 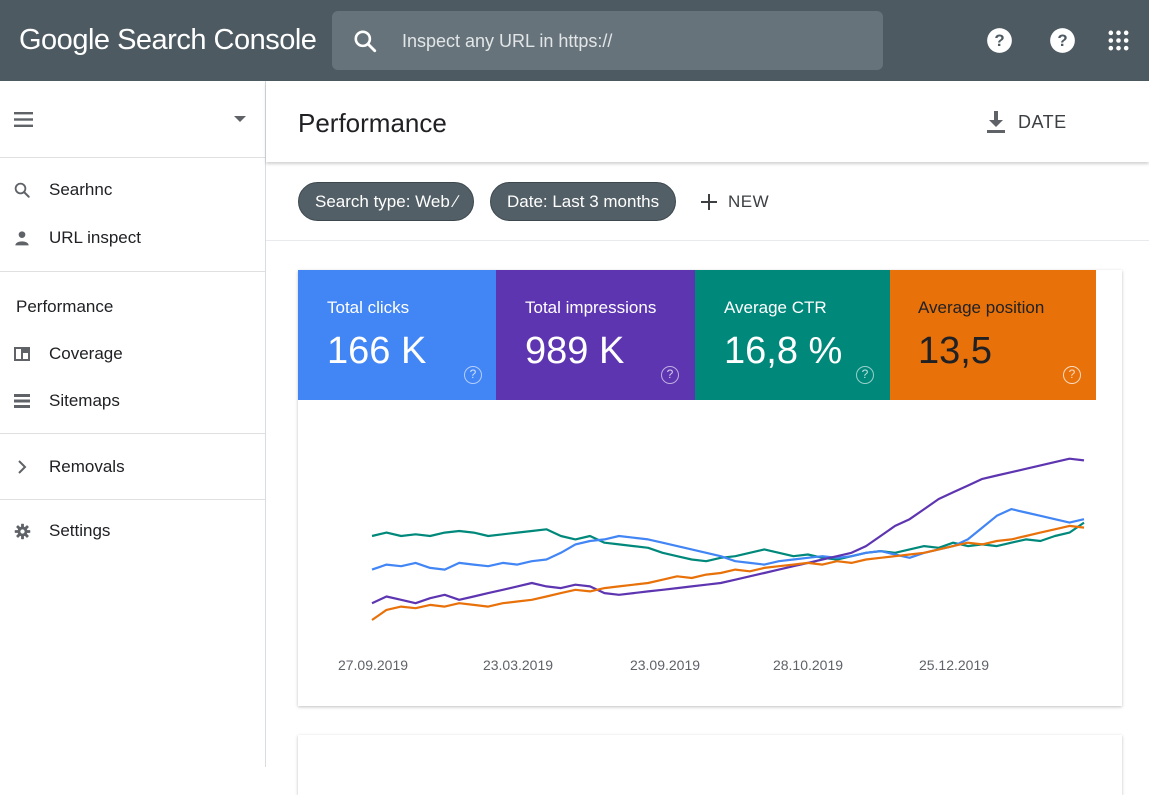 I want to click on download-icon, so click(x=996, y=122).